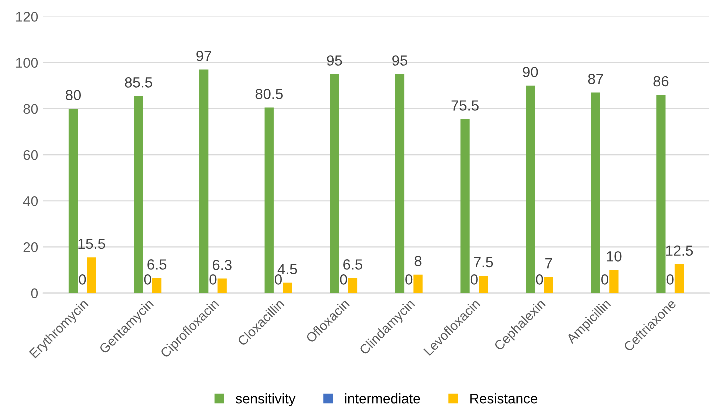 This screenshot has width=724, height=419. Describe the element at coordinates (418, 261) in the screenshot. I see `data-label: 8` at that location.